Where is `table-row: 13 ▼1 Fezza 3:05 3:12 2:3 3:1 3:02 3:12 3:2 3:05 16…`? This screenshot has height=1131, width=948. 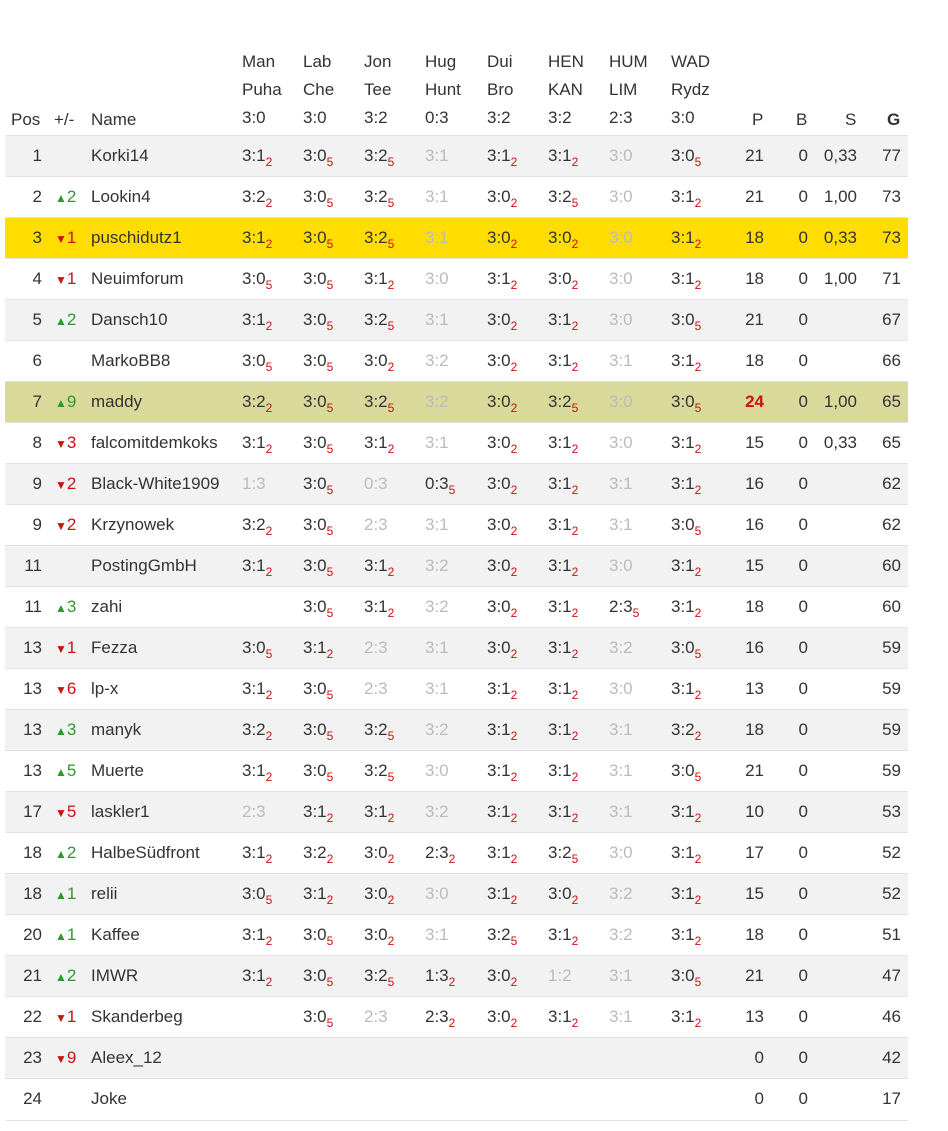
table-row: 13 ▼1 Fezza 3:05 3:12 2:3 3:1 3:02 3:12 3:2 3:05 16… is located at coordinates (456, 647).